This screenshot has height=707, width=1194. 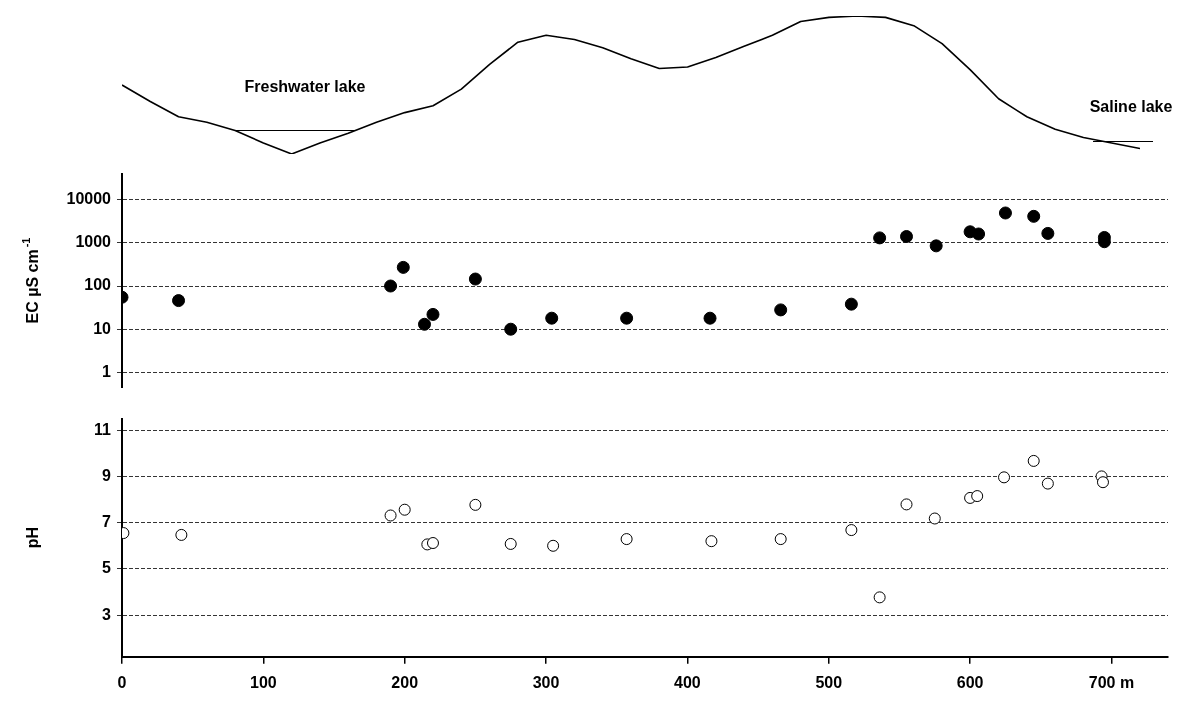 I want to click on x-tick-label: 0, so click(x=122, y=682).